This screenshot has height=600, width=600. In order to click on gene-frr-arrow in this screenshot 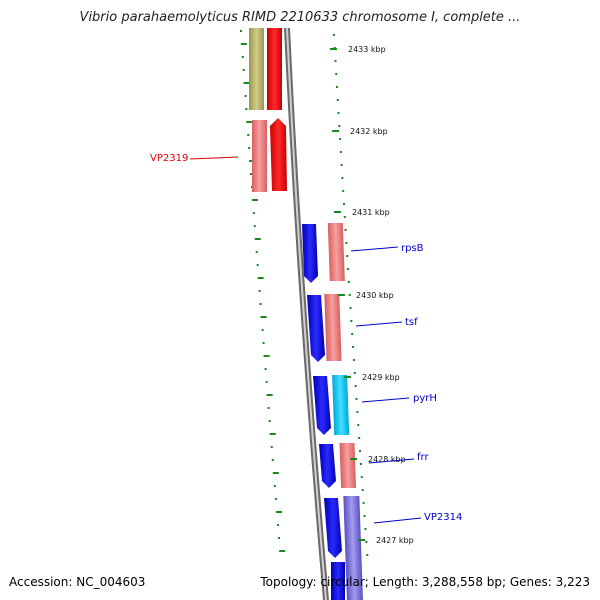, I will do `click(327, 466)`.